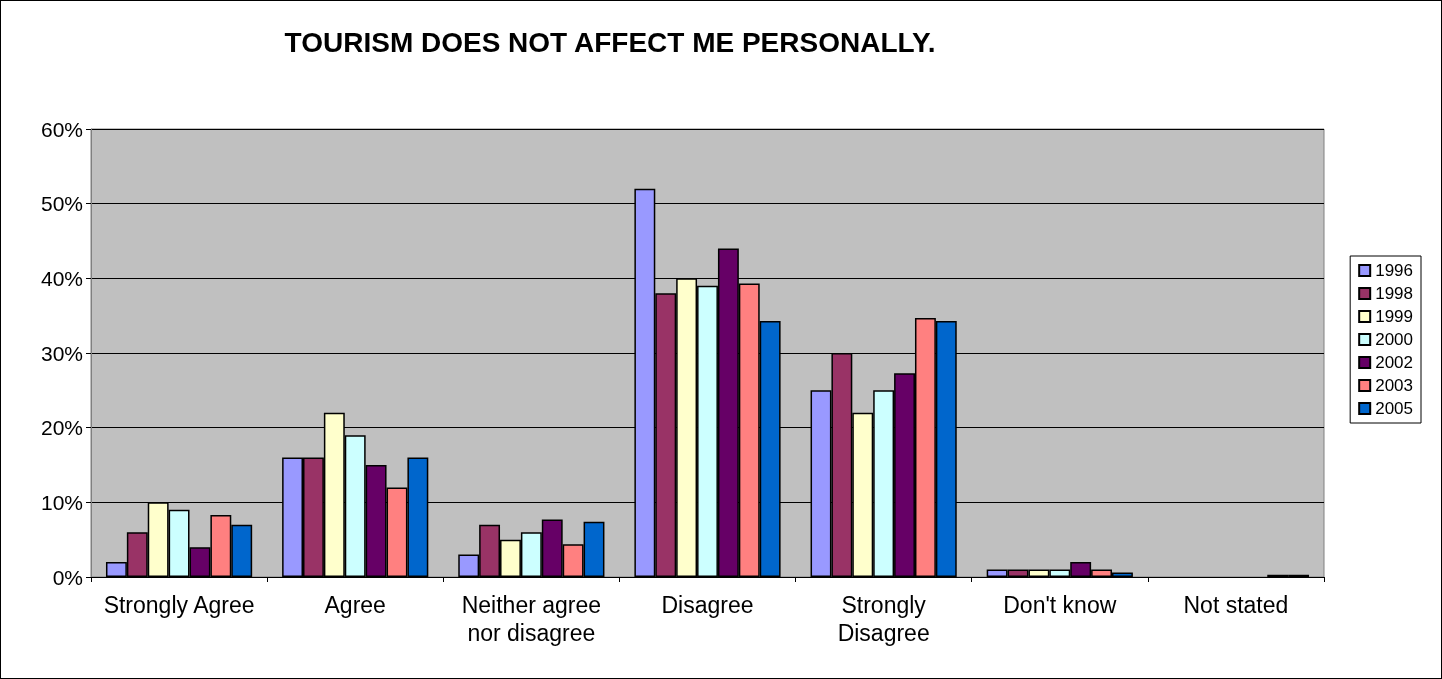 Image resolution: width=1442 pixels, height=679 pixels. What do you see at coordinates (67, 577) in the screenshot?
I see `y-tick-label: 0%` at bounding box center [67, 577].